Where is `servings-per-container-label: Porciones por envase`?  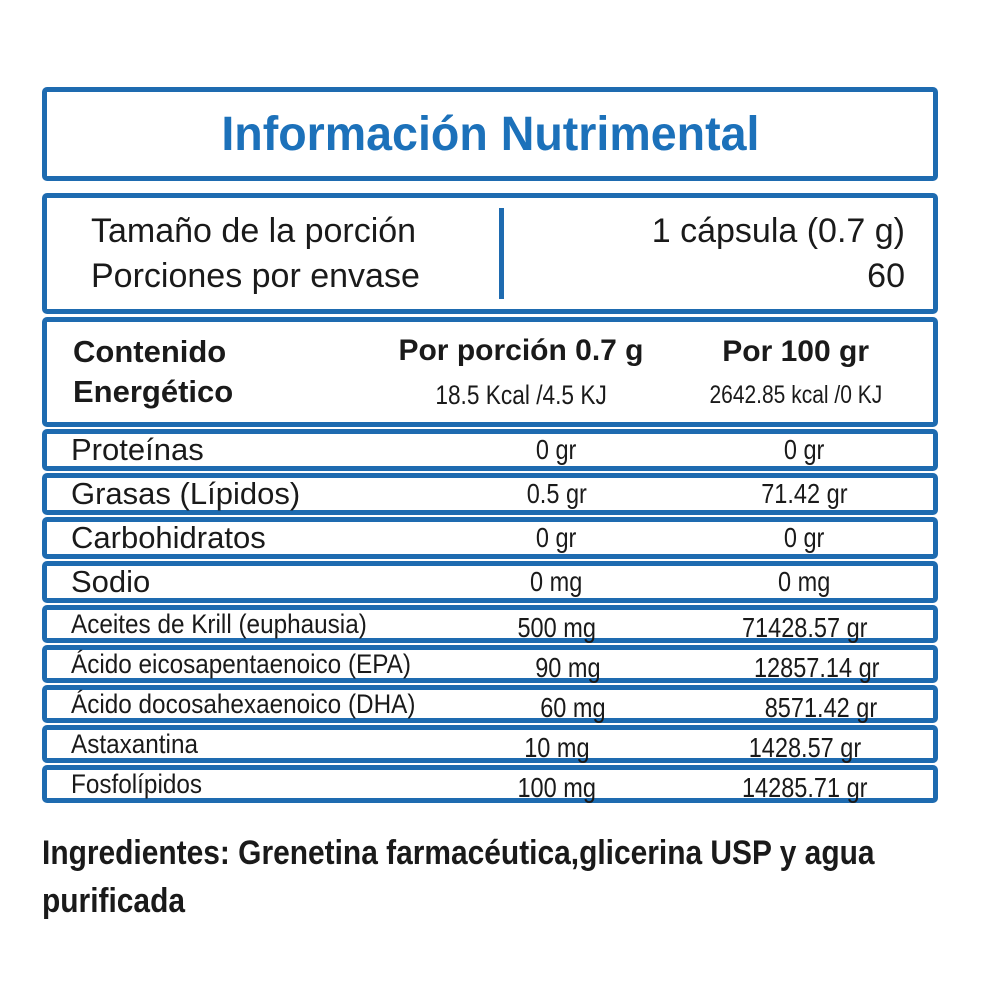 servings-per-container-label: Porciones por envase is located at coordinates (255, 275).